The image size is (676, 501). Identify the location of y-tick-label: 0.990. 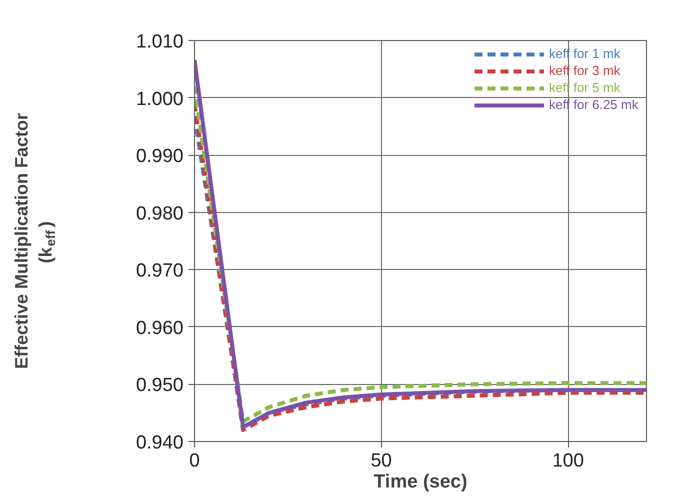
(160, 157).